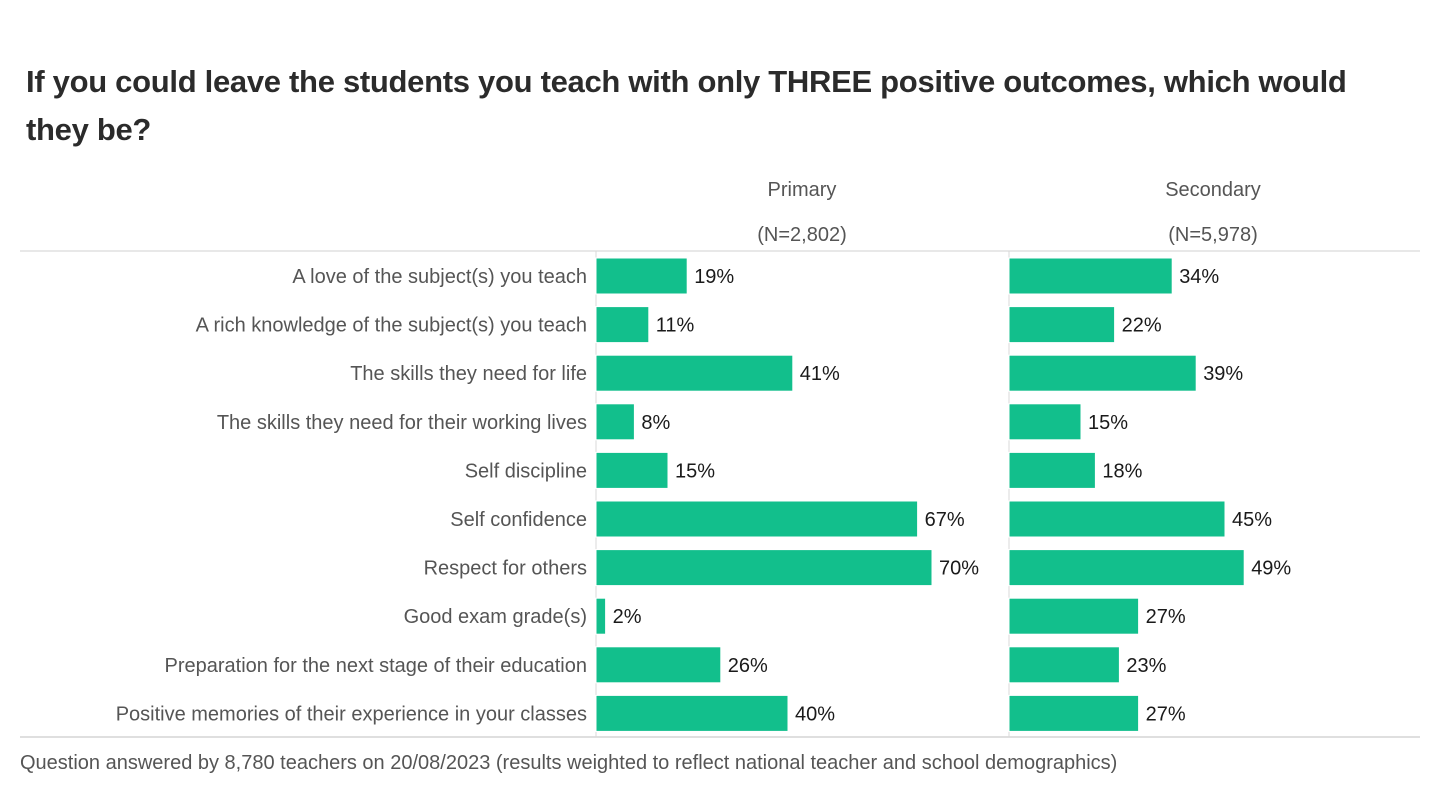 The image size is (1440, 800). I want to click on data-label-secondary: 15%, so click(1108, 423).